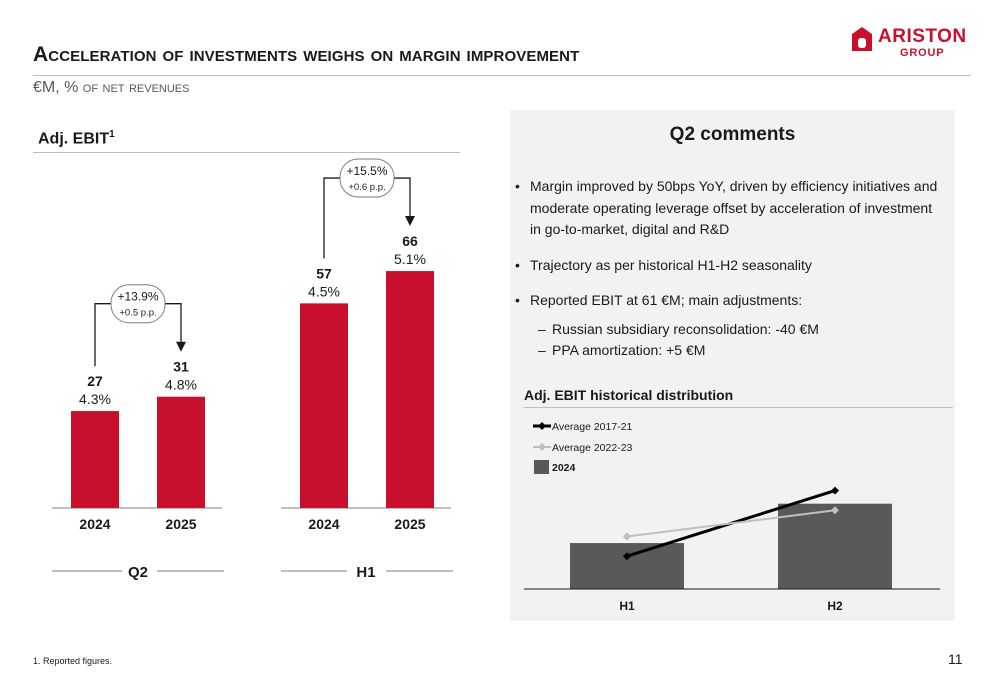  What do you see at coordinates (137, 297) in the screenshot?
I see `growth-pct-label: +13.9%` at bounding box center [137, 297].